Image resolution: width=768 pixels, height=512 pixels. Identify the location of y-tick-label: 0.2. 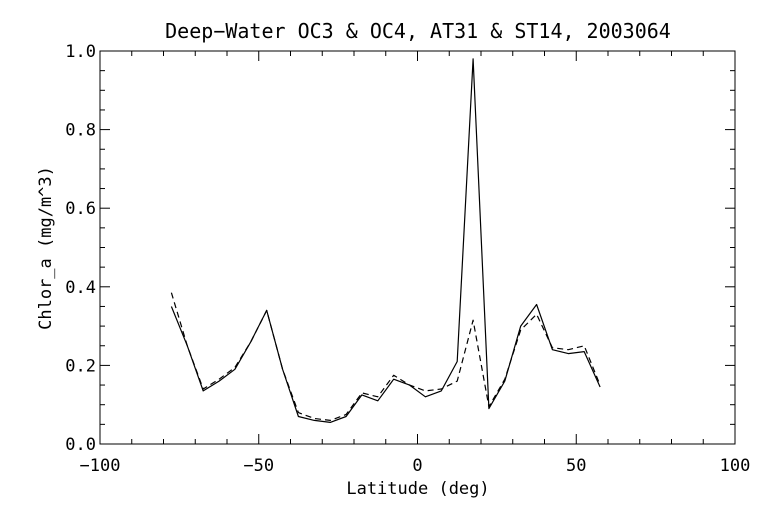
(80, 366).